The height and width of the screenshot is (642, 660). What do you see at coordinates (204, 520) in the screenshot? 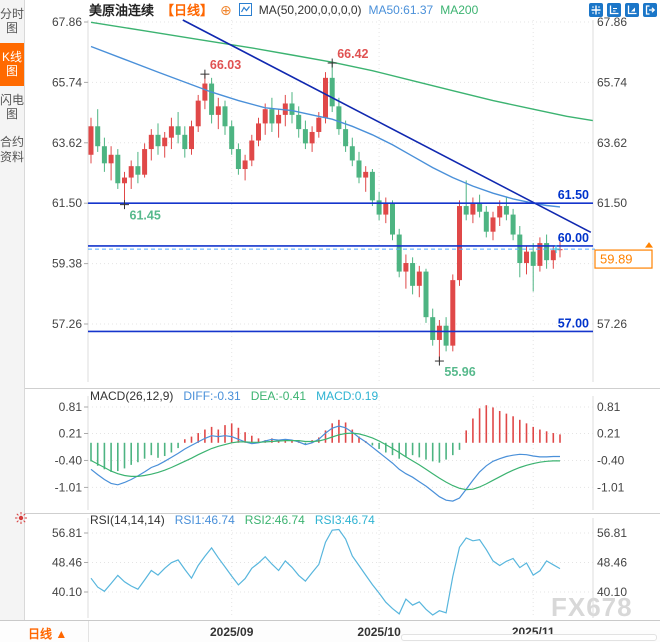
I see `rsi1-label: RSI1:46.74` at bounding box center [204, 520].